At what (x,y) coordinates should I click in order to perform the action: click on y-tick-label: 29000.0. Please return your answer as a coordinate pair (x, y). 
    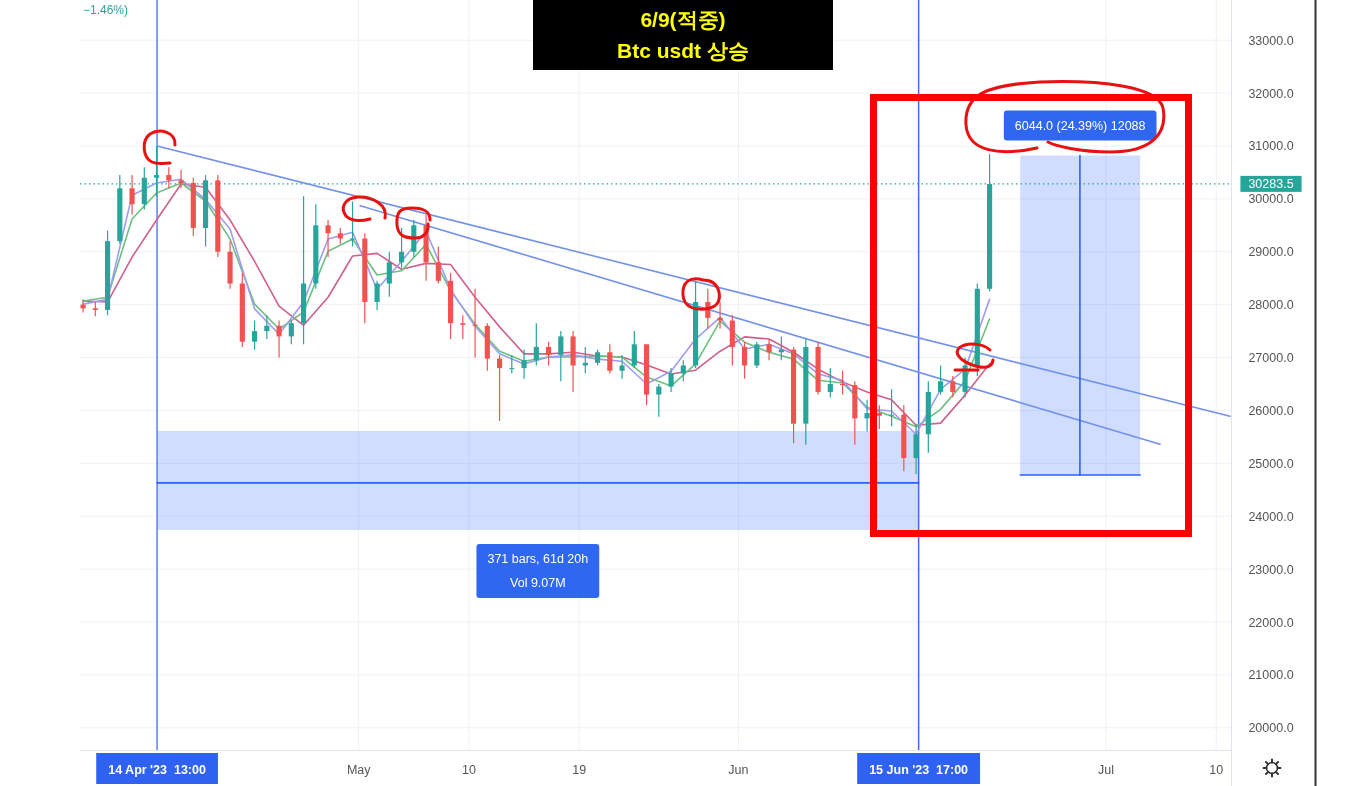
    Looking at the image, I should click on (1271, 252).